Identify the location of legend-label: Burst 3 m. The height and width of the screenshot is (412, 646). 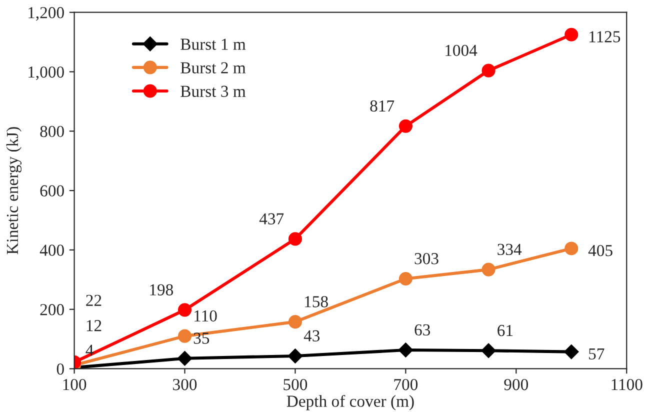
(213, 91).